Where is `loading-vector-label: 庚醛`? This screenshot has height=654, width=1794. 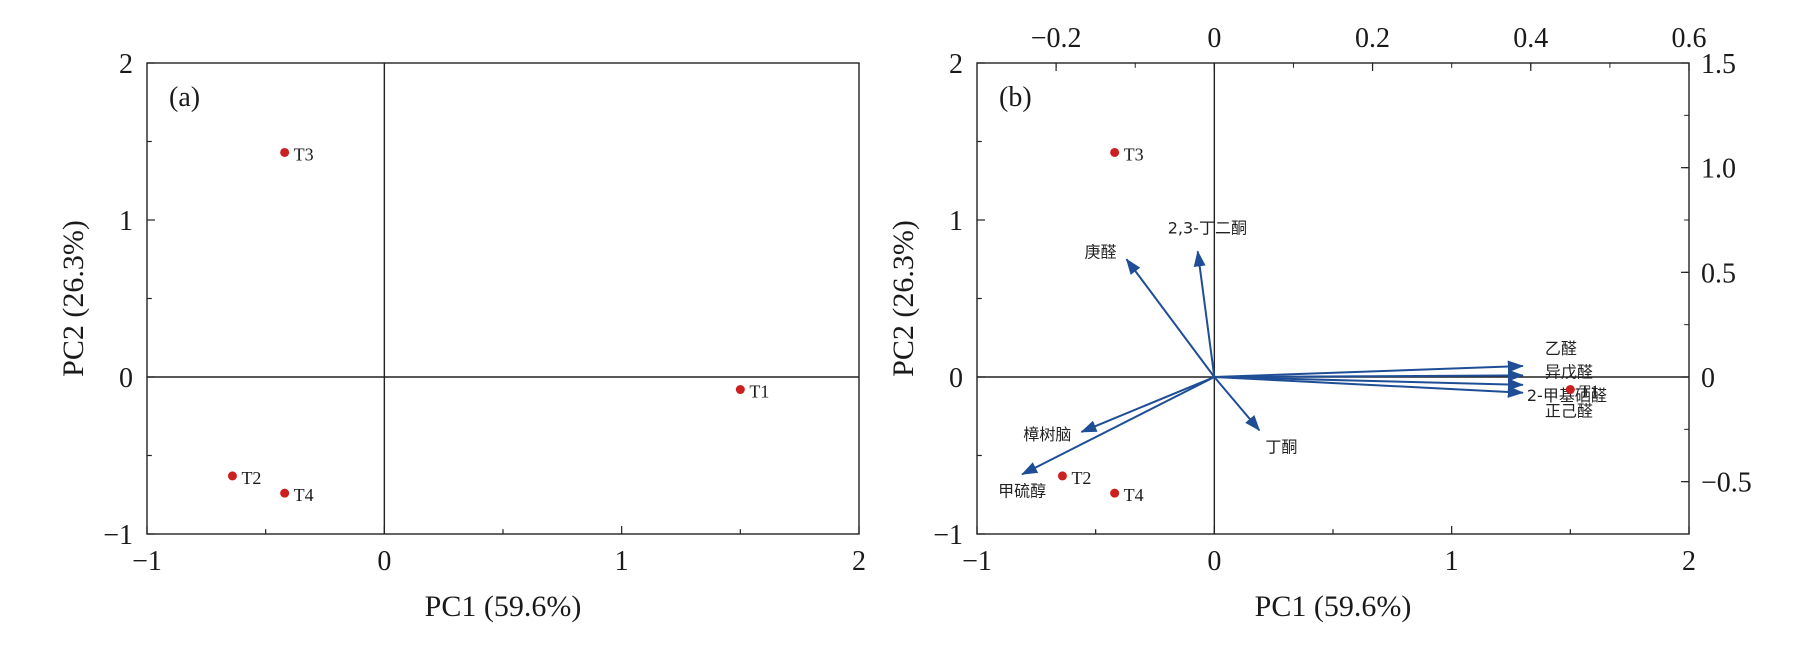 loading-vector-label: 庚醛 is located at coordinates (1101, 251).